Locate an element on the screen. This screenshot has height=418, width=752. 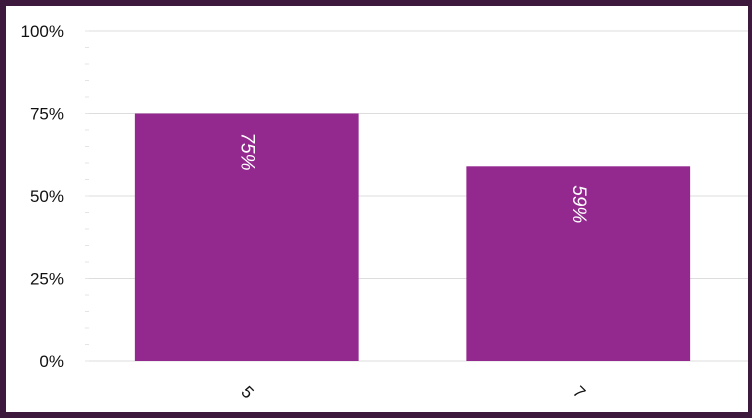
x-tick-label: 7 is located at coordinates (579, 392).